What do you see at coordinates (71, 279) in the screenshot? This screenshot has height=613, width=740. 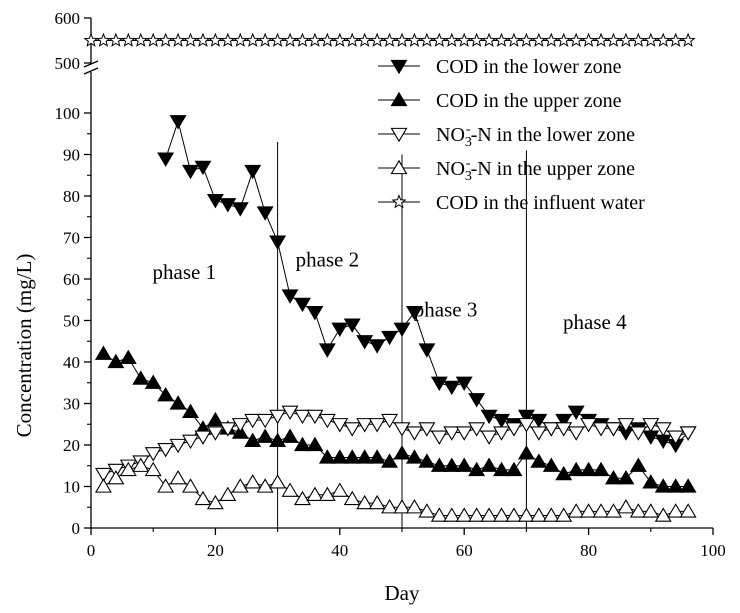 I see `y-tick-label: 60` at bounding box center [71, 279].